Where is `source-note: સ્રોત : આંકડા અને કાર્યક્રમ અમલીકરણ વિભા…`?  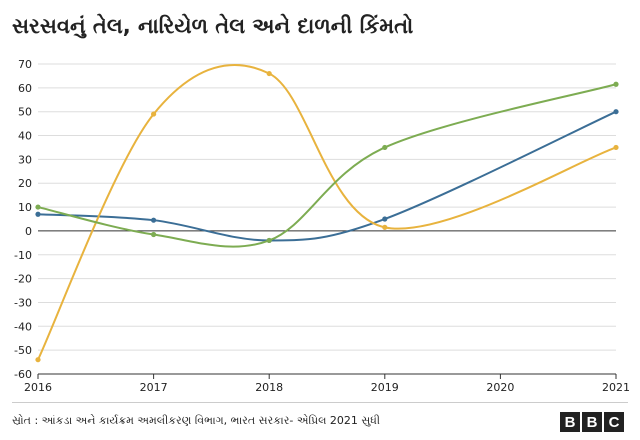 source-note: સ્રોત : આંકડા અને કાર્યક્રમ અમલીકરણ વિભા… is located at coordinates (196, 420).